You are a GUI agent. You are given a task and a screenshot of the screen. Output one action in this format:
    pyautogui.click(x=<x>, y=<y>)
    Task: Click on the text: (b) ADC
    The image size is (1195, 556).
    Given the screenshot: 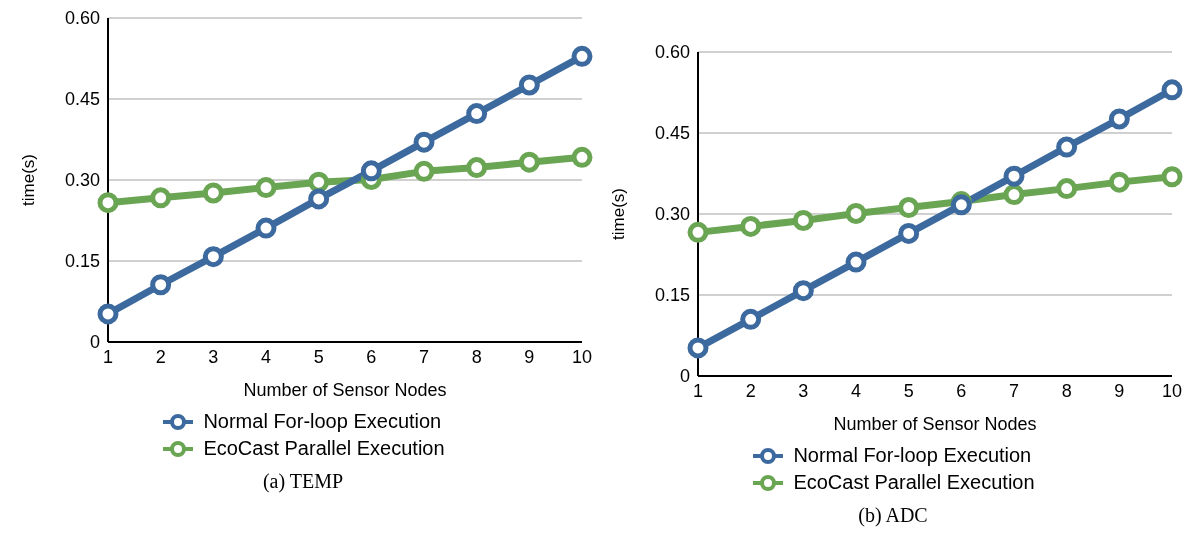 What is the action you would take?
    pyautogui.click(x=893, y=515)
    